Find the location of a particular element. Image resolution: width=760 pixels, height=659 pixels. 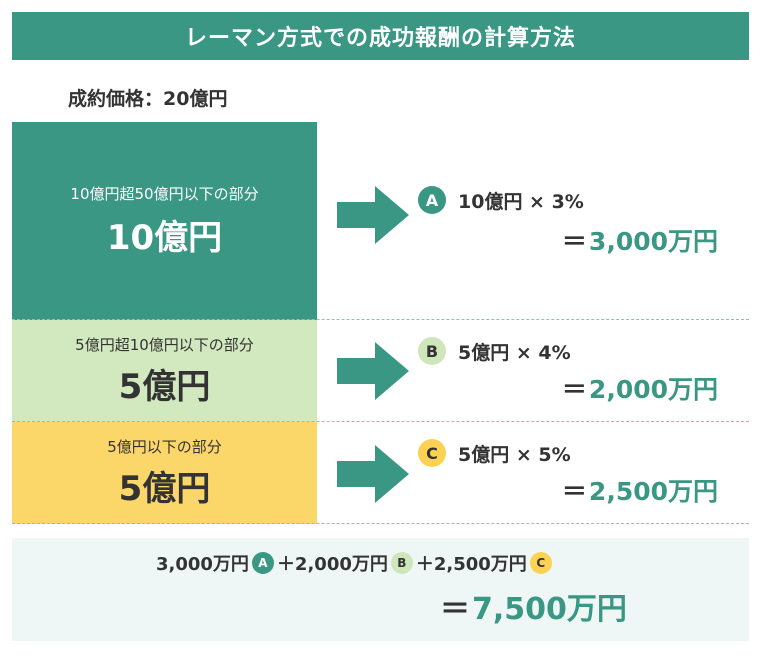

tier-box-b: 5億円超10億円以下の部分 5億円 is located at coordinates (164, 371).